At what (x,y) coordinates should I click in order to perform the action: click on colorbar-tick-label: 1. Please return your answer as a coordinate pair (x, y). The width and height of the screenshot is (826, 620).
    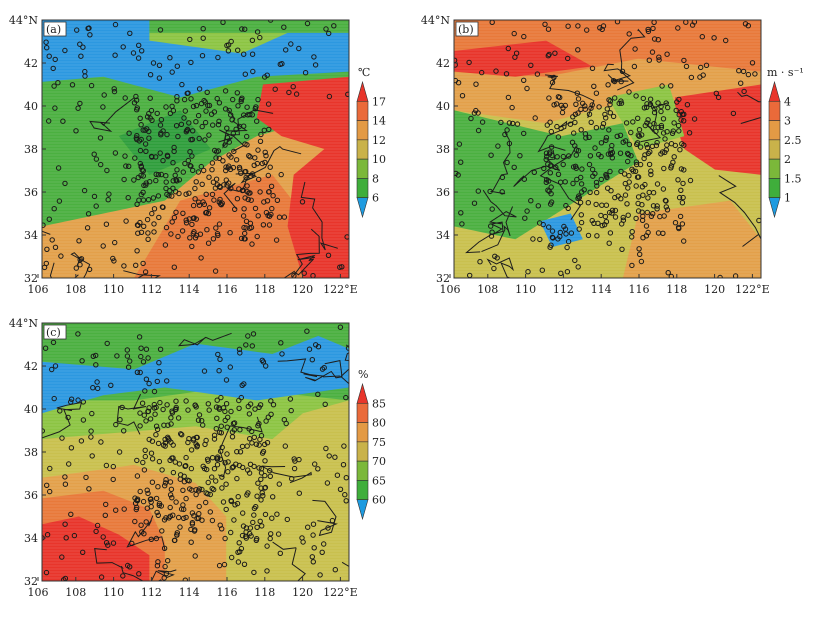
    Looking at the image, I should click on (787, 198).